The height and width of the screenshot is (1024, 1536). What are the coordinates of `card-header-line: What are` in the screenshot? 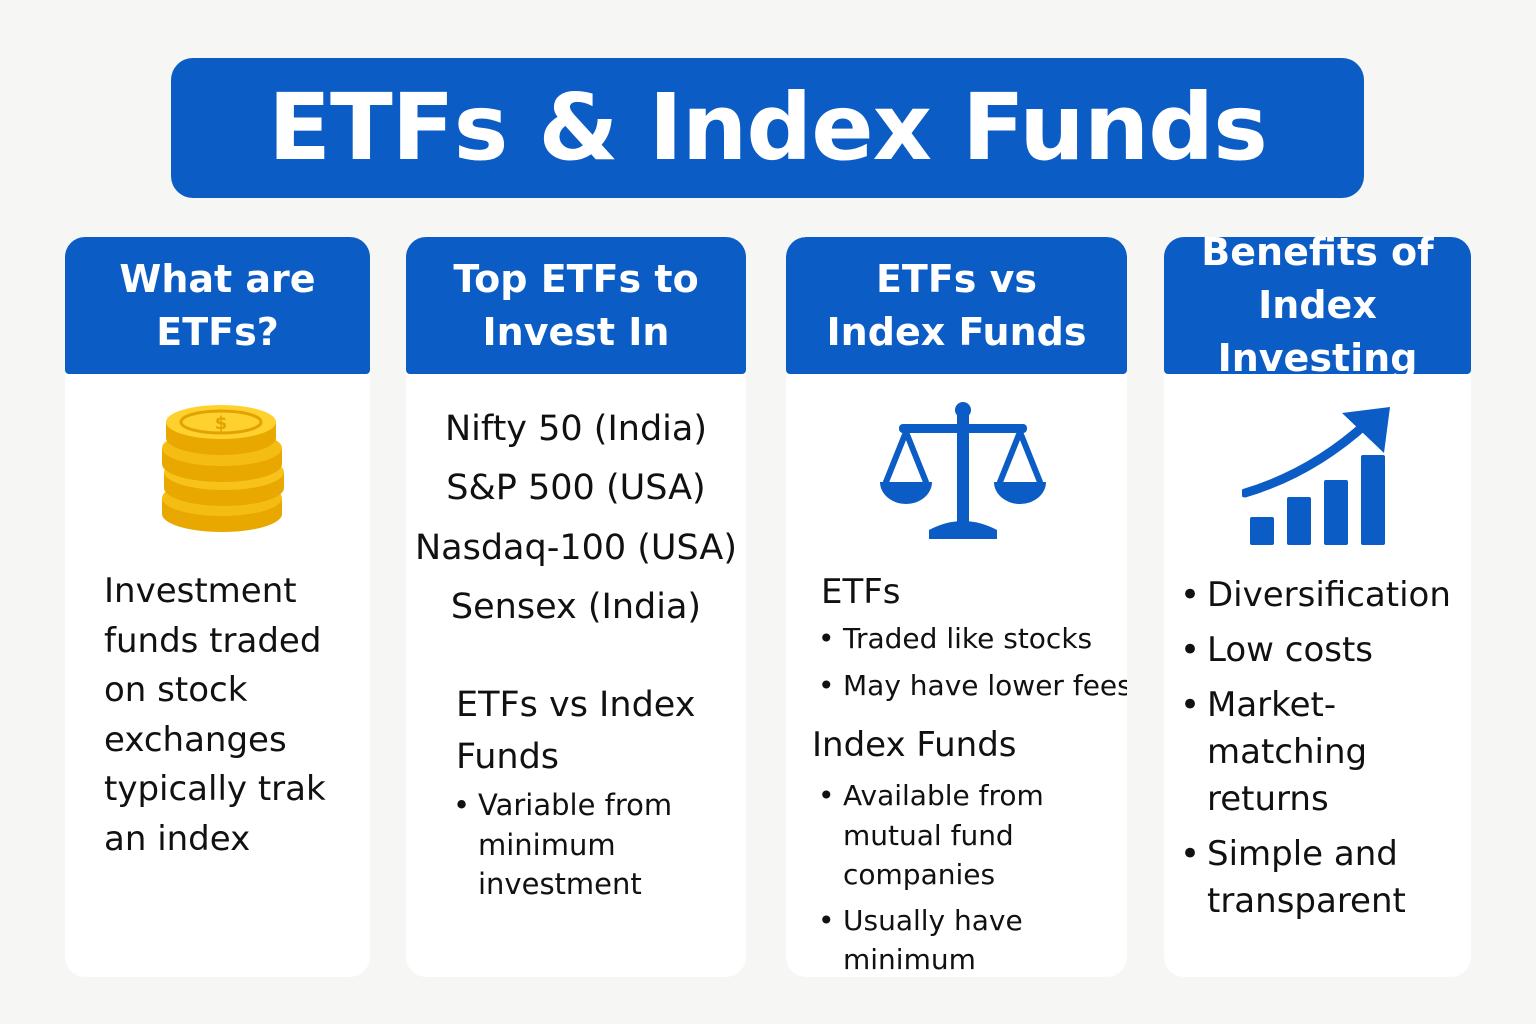 It's located at (217, 278).